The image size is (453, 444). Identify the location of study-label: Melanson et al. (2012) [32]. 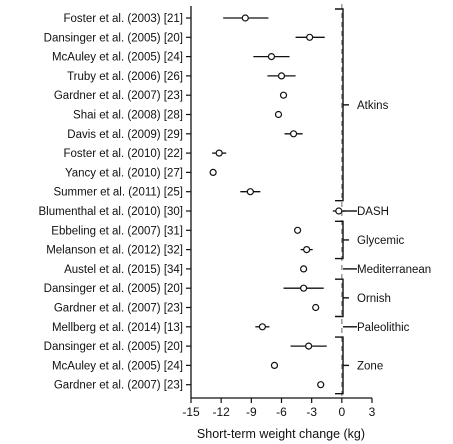
(114, 251).